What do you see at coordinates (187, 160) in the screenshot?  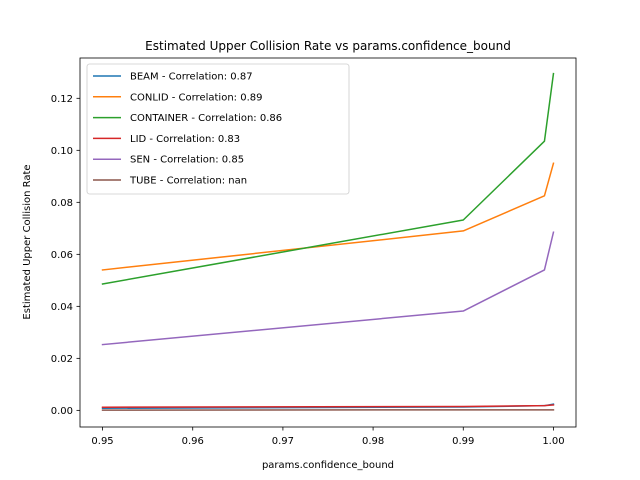 I see `legend-label: SEN - Correlation: 0.85` at bounding box center [187, 160].